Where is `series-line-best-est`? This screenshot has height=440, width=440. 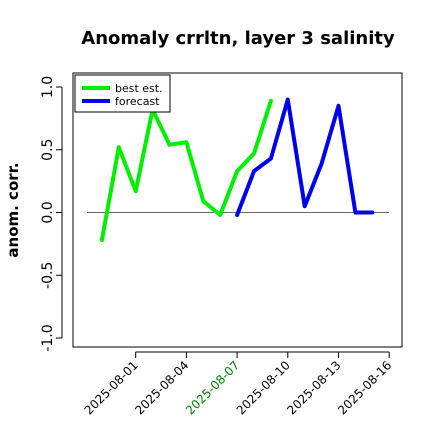 series-line-best-est is located at coordinates (186, 170).